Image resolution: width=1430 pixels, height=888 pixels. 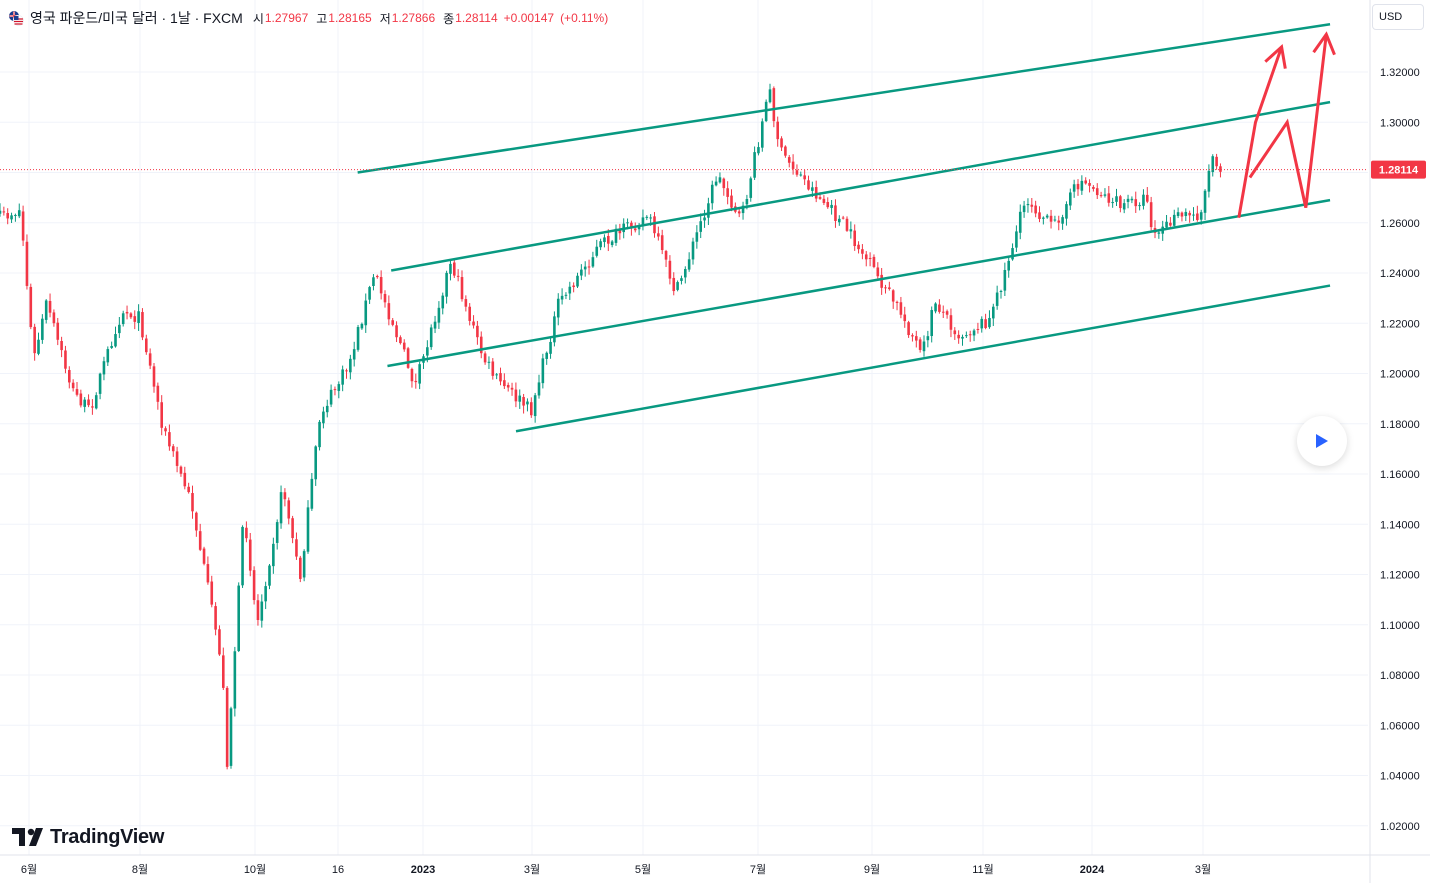 I want to click on replay-play-button, so click(x=1322, y=441).